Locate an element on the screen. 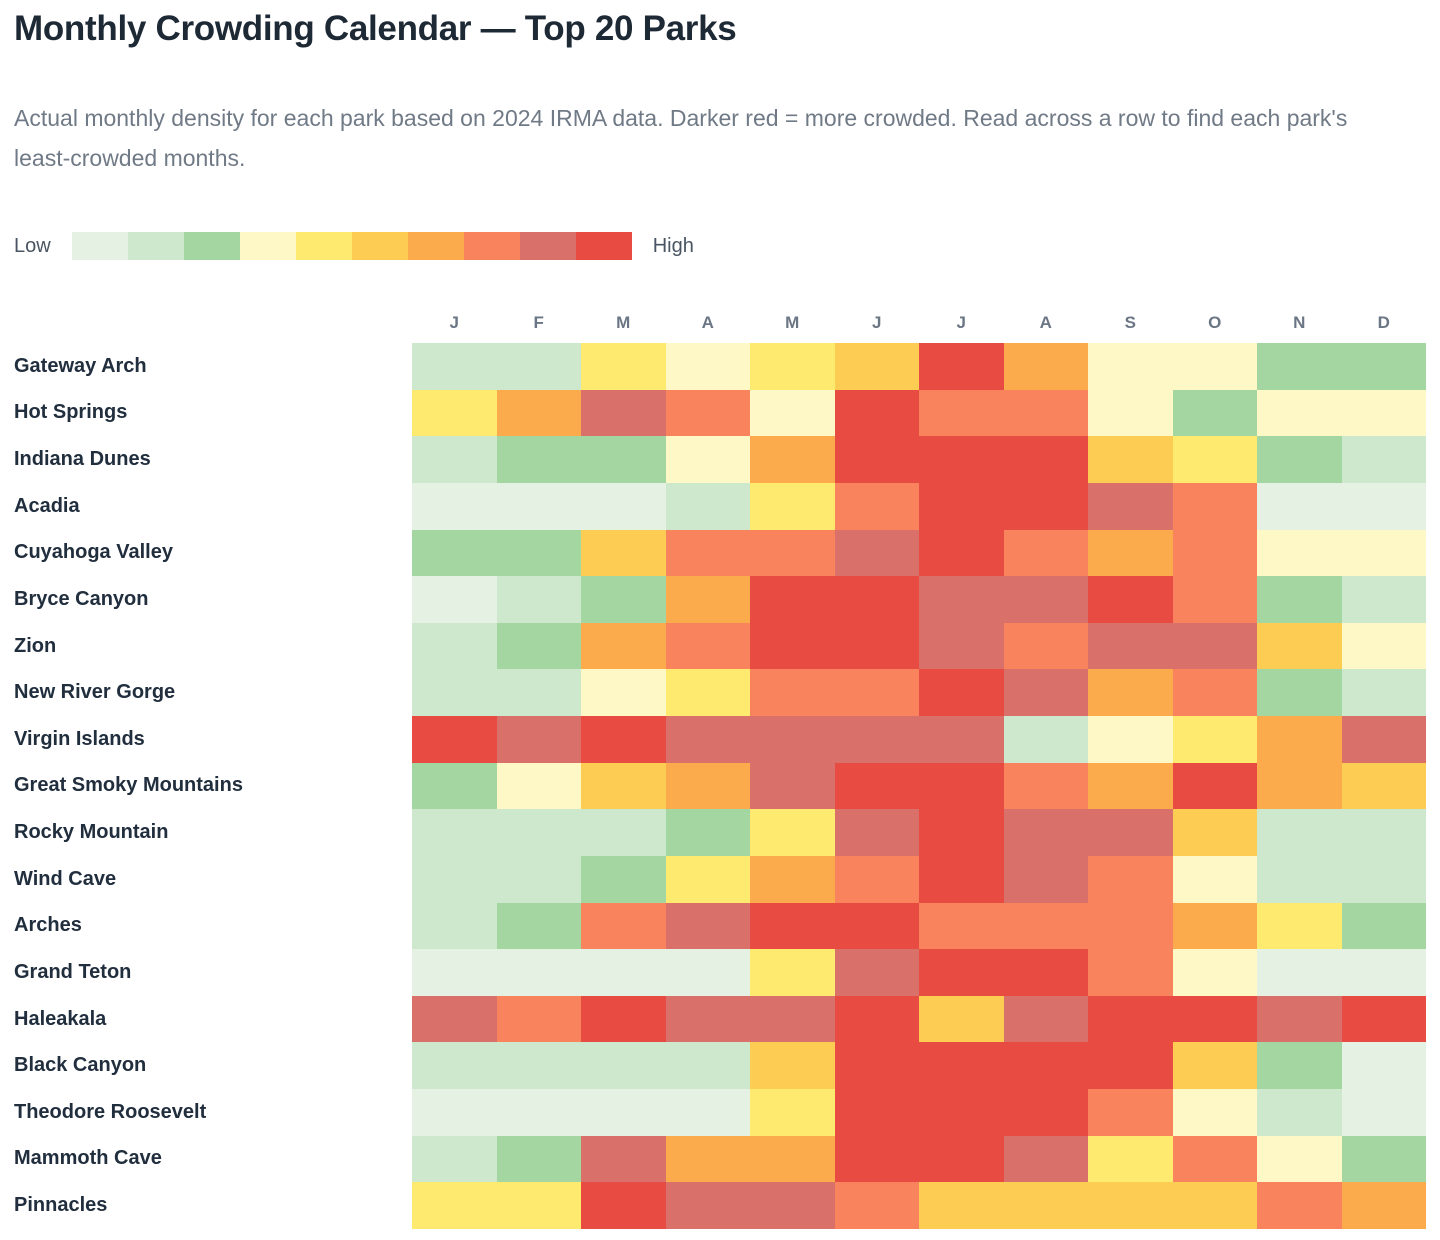 Image resolution: width=1440 pixels, height=1240 pixels. month-header: D is located at coordinates (1383, 322).